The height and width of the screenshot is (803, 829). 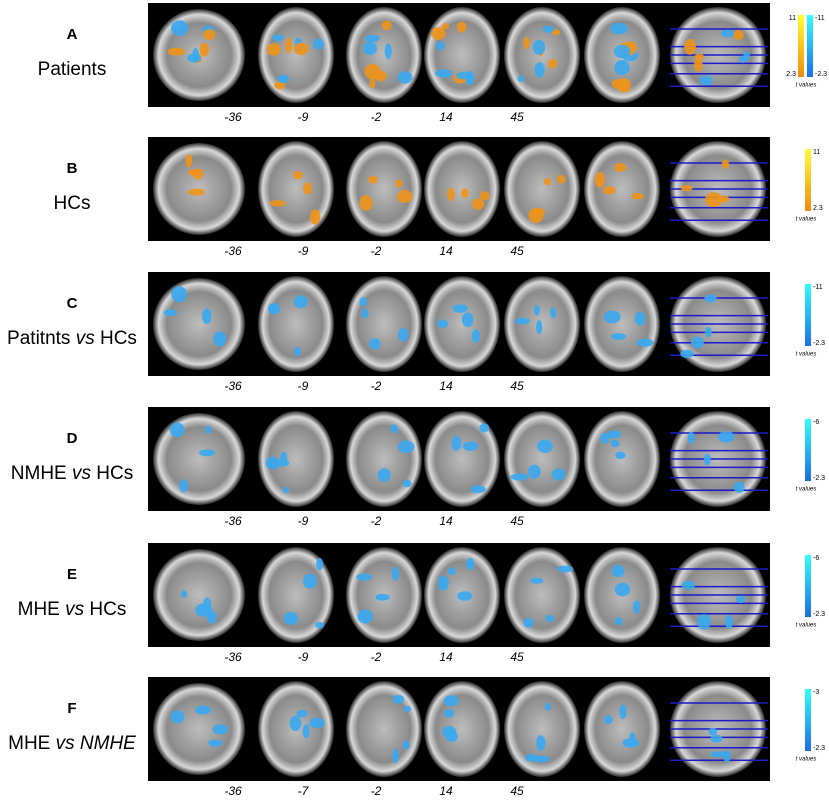 What do you see at coordinates (72, 69) in the screenshot?
I see `title-part: Patients` at bounding box center [72, 69].